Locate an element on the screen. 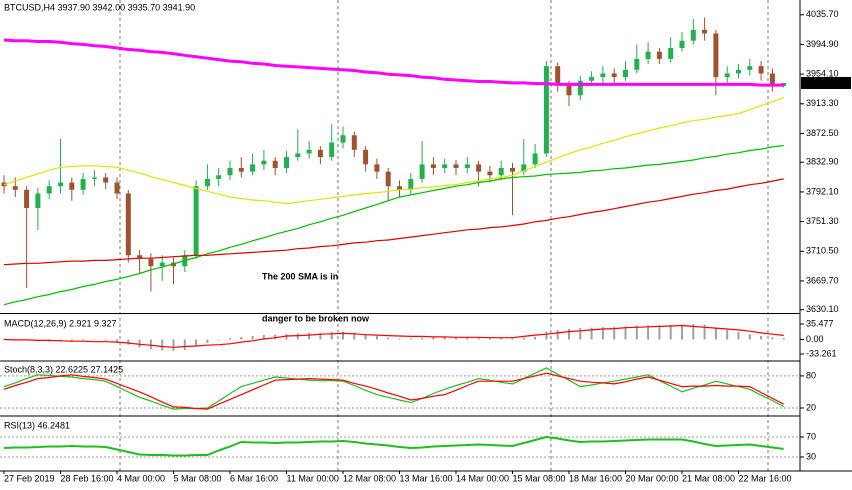 This screenshot has height=490, width=852. y-tick-label: 3710.50 is located at coordinates (822, 251).